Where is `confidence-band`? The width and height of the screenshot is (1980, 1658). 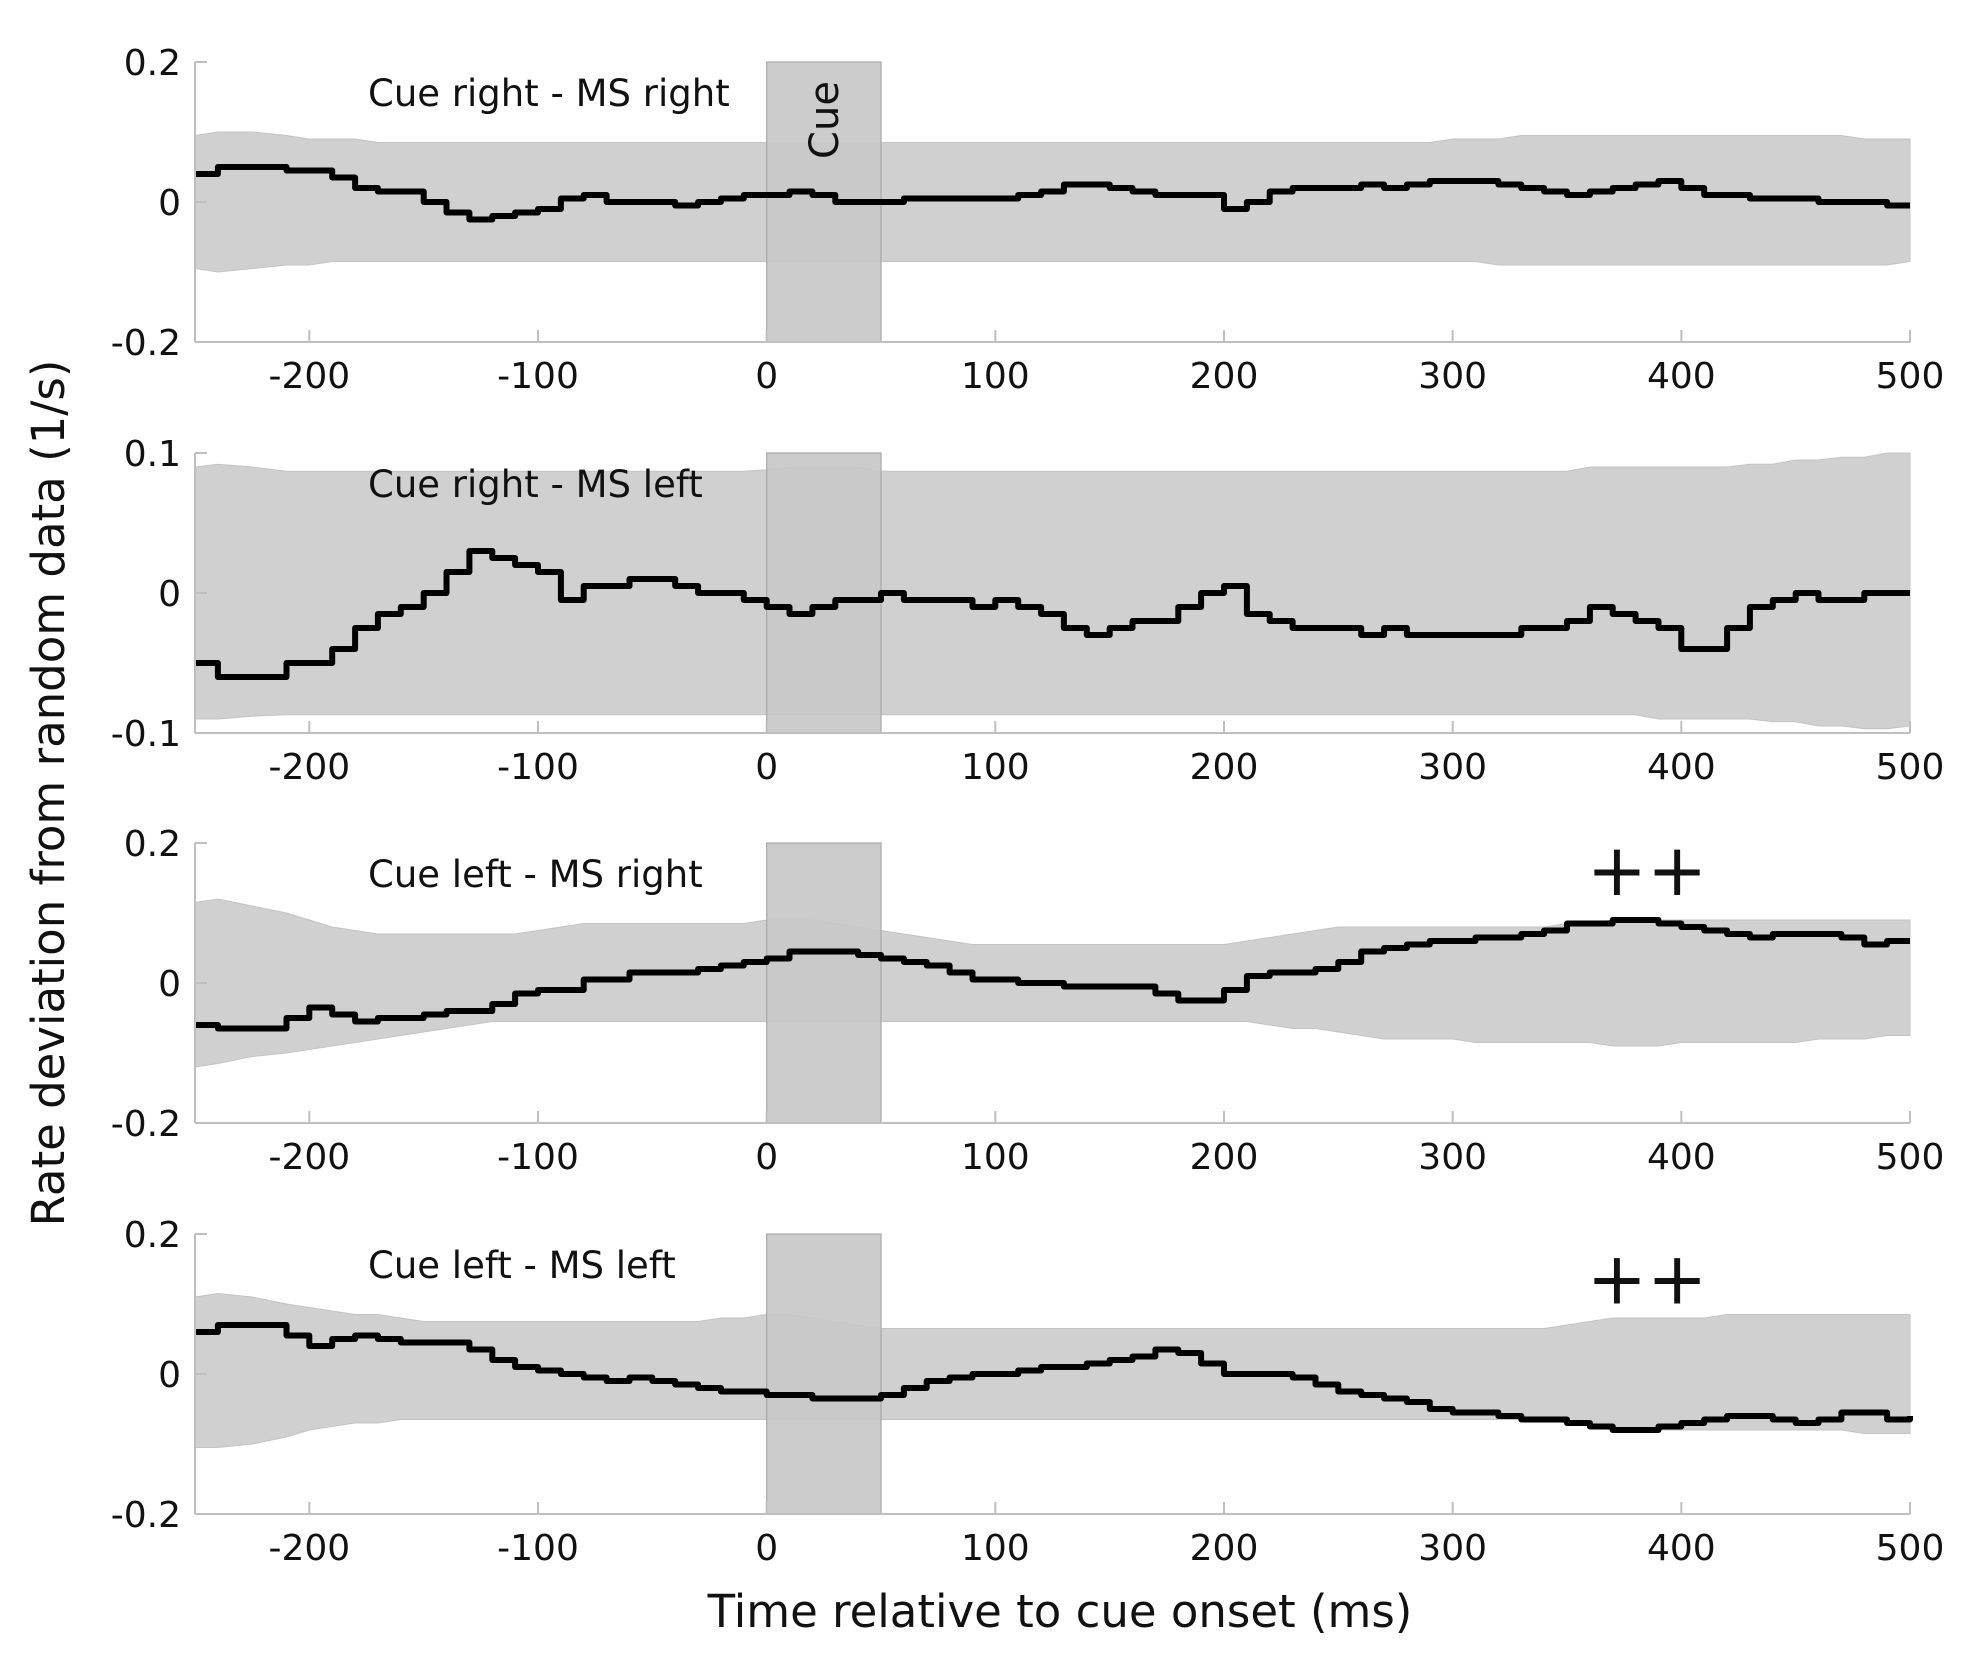 confidence-band is located at coordinates (1052, 202).